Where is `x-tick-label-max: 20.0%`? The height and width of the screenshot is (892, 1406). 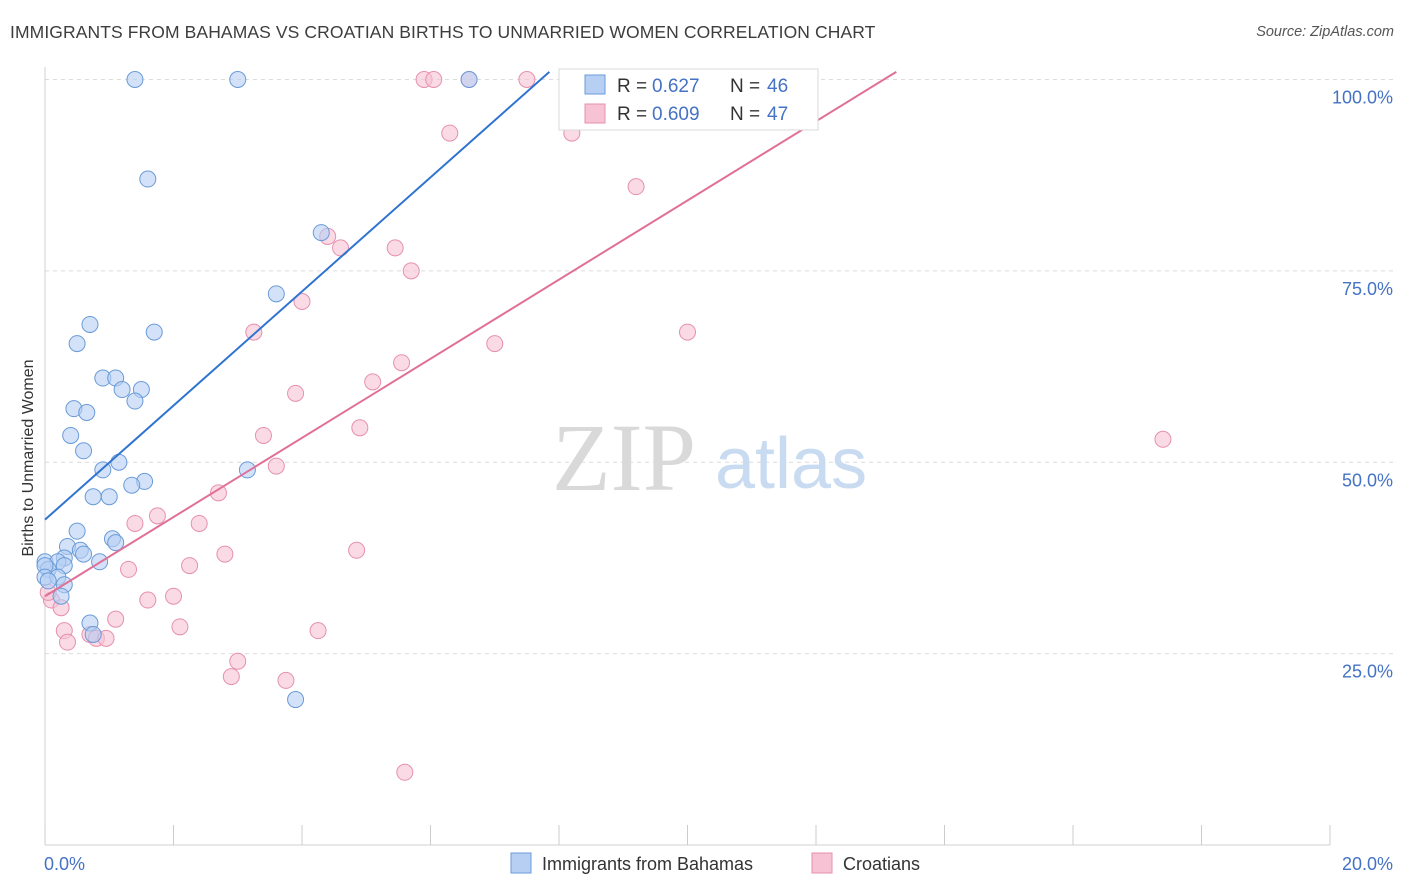
x-tick-label-max: 20.0% is located at coordinates (1367, 864).